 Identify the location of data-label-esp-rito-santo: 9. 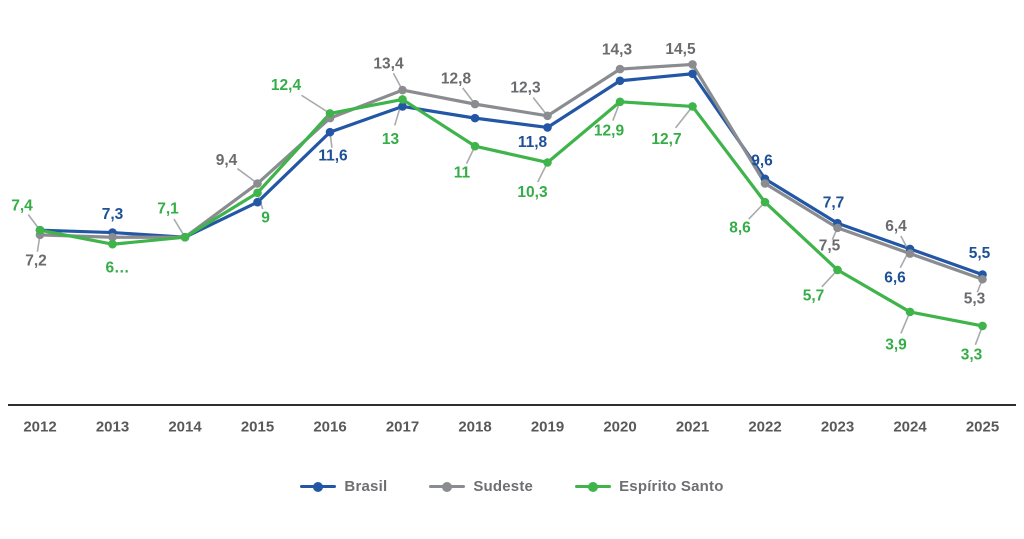
(265, 217).